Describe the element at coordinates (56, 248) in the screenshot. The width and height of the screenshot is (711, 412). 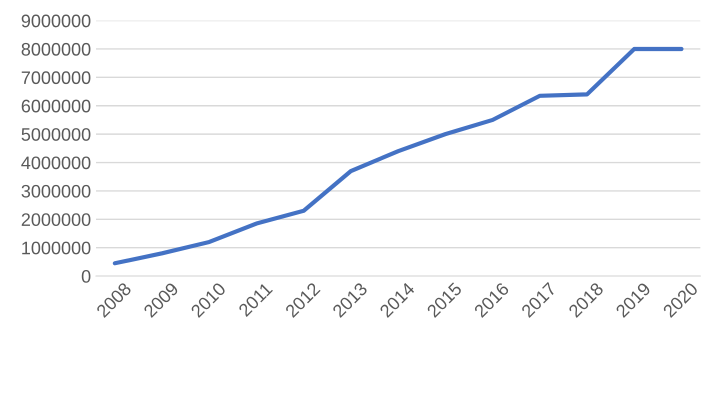
I see `y-tick-label: 1000000` at that location.